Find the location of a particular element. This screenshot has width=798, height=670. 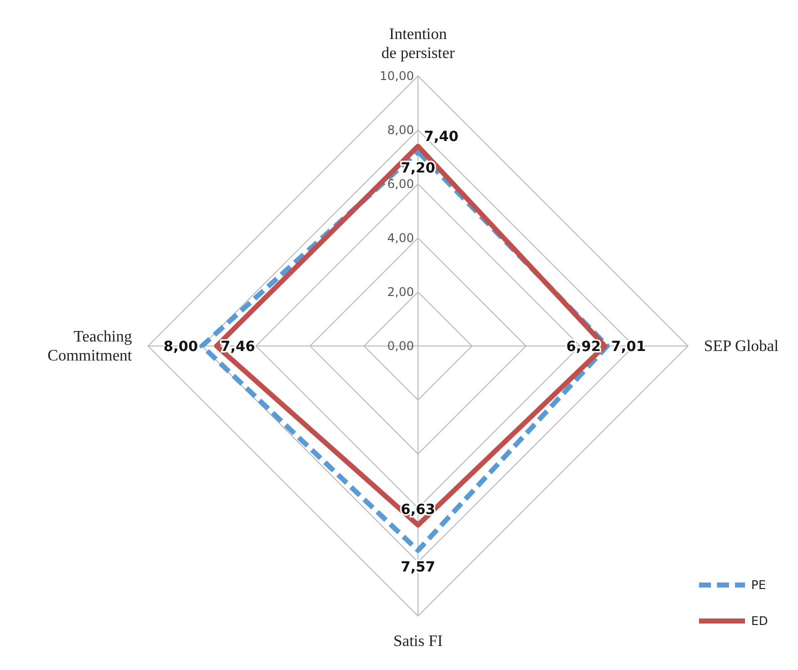

data-label: 7,57 is located at coordinates (418, 567).